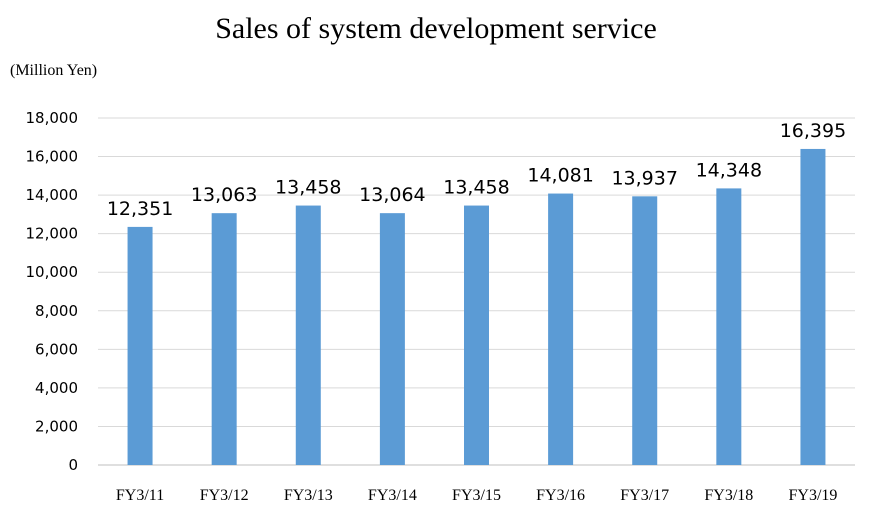  I want to click on y-tick-label: 12,000, so click(52, 234).